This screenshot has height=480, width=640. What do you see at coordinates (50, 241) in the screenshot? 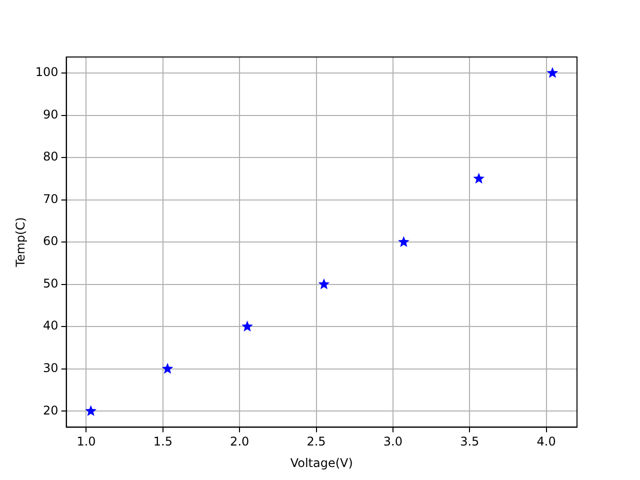
I see `y-tick-label: 60` at bounding box center [50, 241].